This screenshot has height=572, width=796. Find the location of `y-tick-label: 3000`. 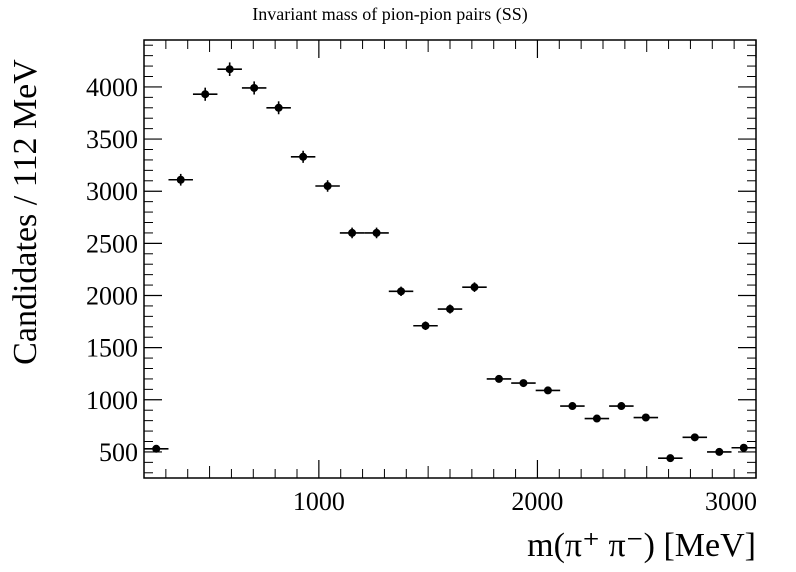

y-tick-label: 3000 is located at coordinates (112, 191).